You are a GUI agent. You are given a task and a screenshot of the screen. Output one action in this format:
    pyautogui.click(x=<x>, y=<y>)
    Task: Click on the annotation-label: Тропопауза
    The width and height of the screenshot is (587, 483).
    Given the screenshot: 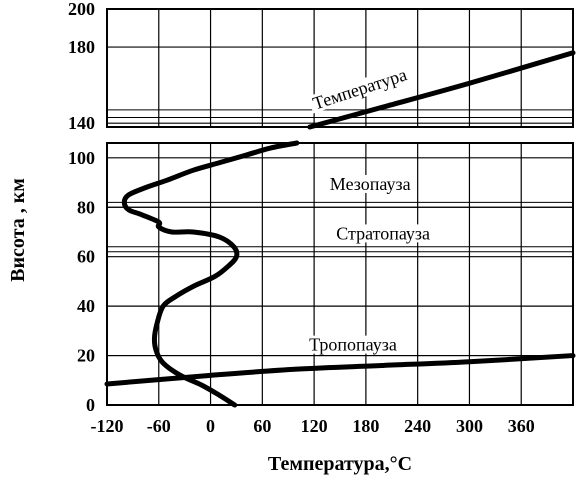 What is the action you would take?
    pyautogui.click(x=353, y=345)
    